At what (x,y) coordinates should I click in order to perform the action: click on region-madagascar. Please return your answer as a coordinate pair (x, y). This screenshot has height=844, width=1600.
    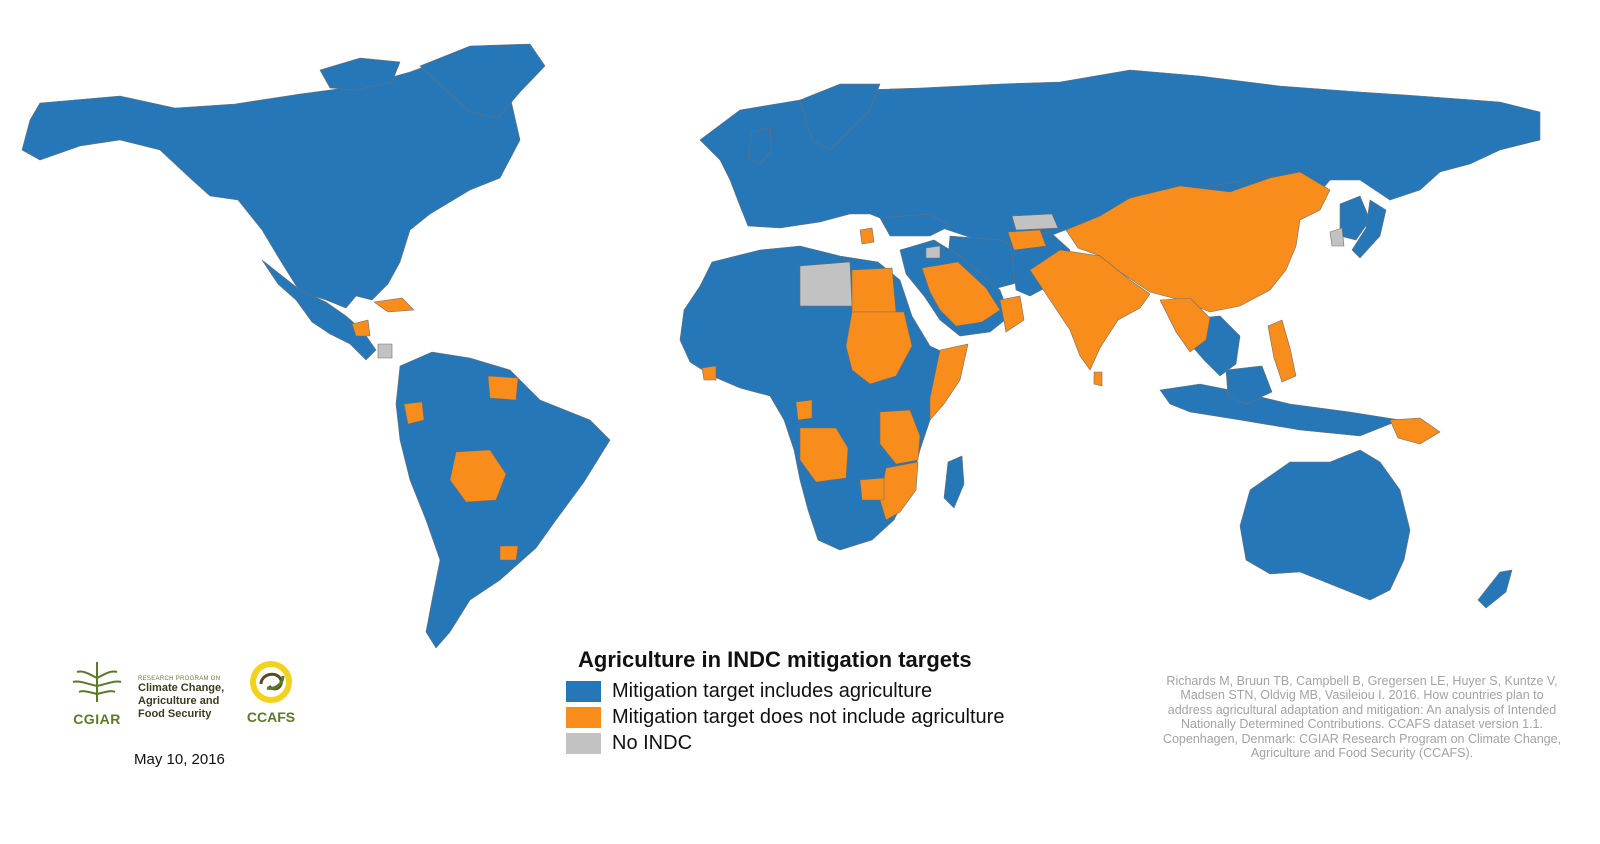
    Looking at the image, I should click on (954, 482).